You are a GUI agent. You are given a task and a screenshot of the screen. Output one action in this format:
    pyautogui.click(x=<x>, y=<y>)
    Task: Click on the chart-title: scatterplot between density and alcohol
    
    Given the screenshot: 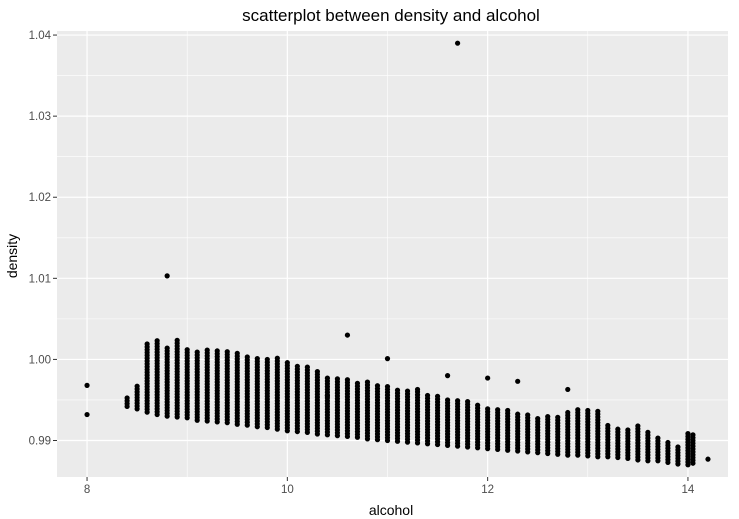 What is the action you would take?
    pyautogui.click(x=391, y=15)
    